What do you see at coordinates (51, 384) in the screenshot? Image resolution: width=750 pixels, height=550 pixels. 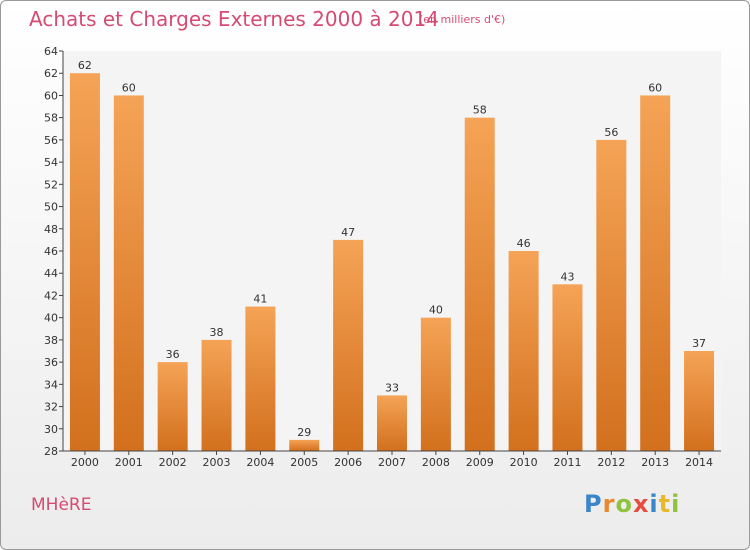 I see `y-tick-label: 34` at bounding box center [51, 384].